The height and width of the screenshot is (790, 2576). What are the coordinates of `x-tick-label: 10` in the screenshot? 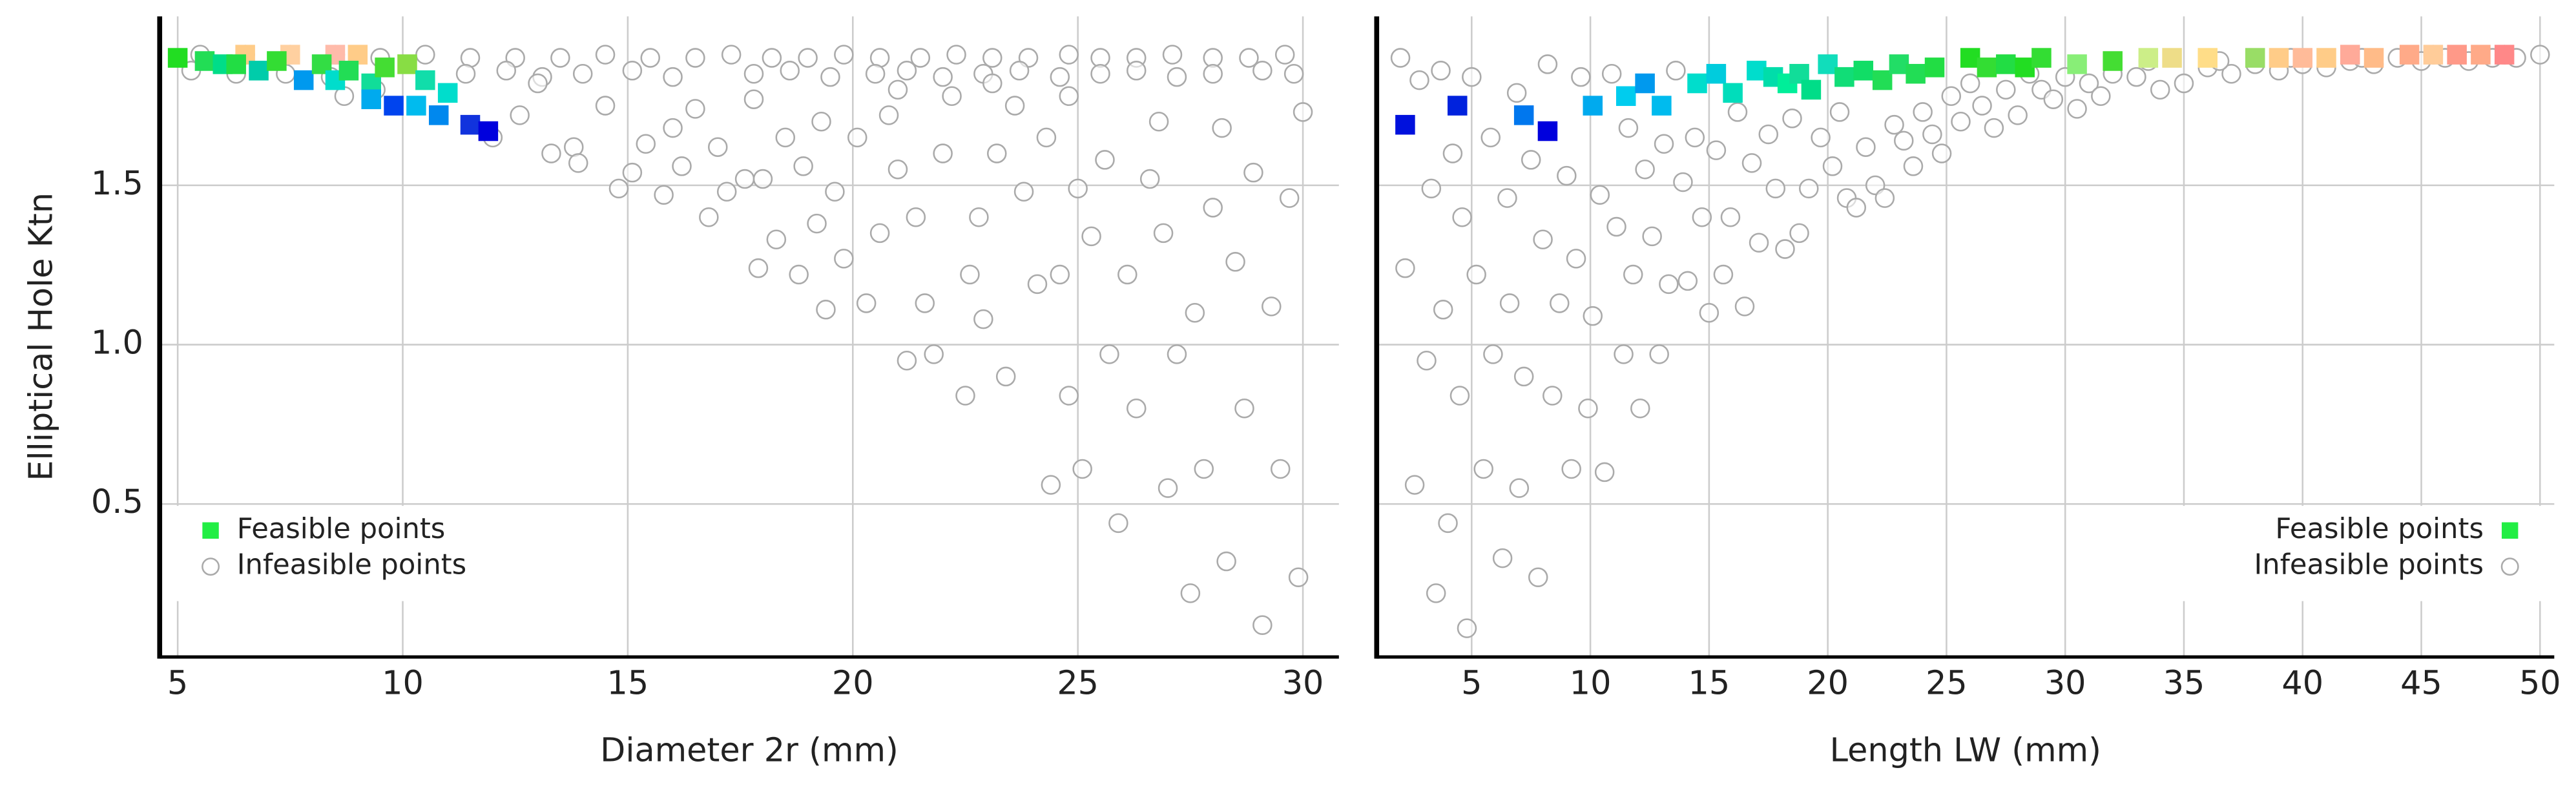 It's located at (1591, 683).